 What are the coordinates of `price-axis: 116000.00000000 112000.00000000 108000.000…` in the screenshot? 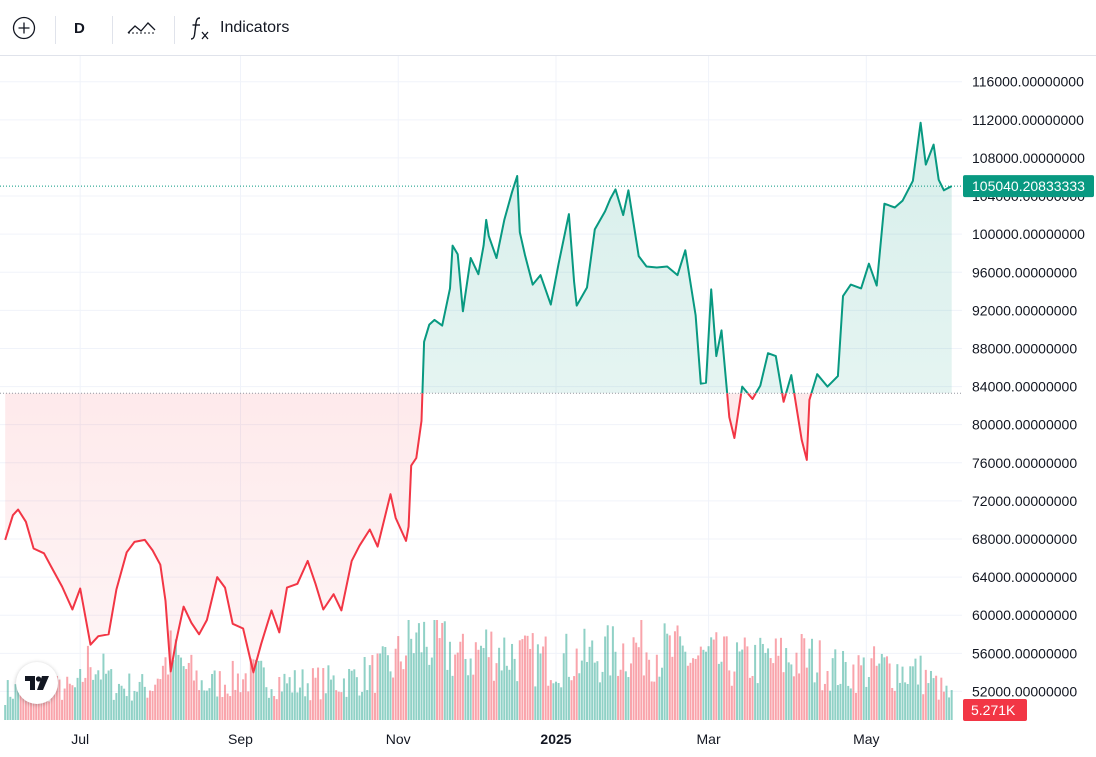 It's located at (1028, 397).